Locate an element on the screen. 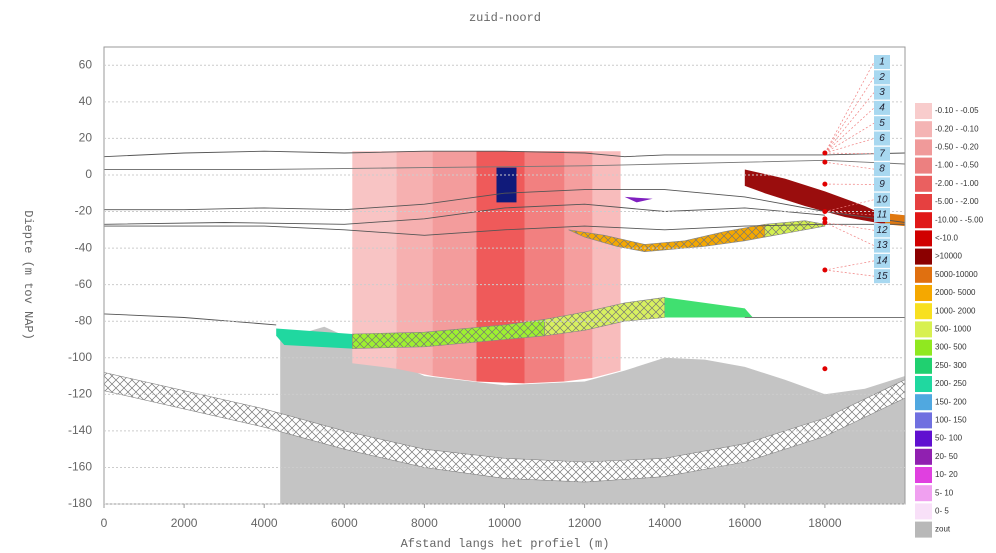  label-text: 7 is located at coordinates (882, 153).